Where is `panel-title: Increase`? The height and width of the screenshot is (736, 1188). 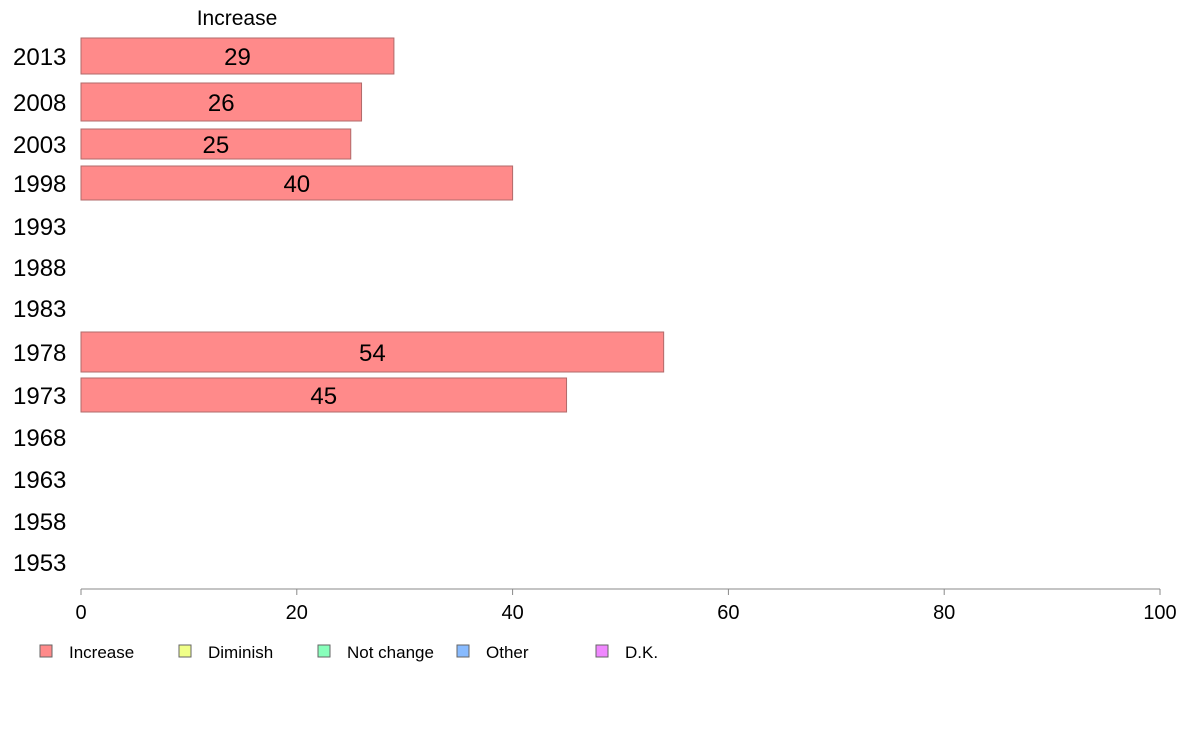
panel-title: Increase is located at coordinates (237, 18).